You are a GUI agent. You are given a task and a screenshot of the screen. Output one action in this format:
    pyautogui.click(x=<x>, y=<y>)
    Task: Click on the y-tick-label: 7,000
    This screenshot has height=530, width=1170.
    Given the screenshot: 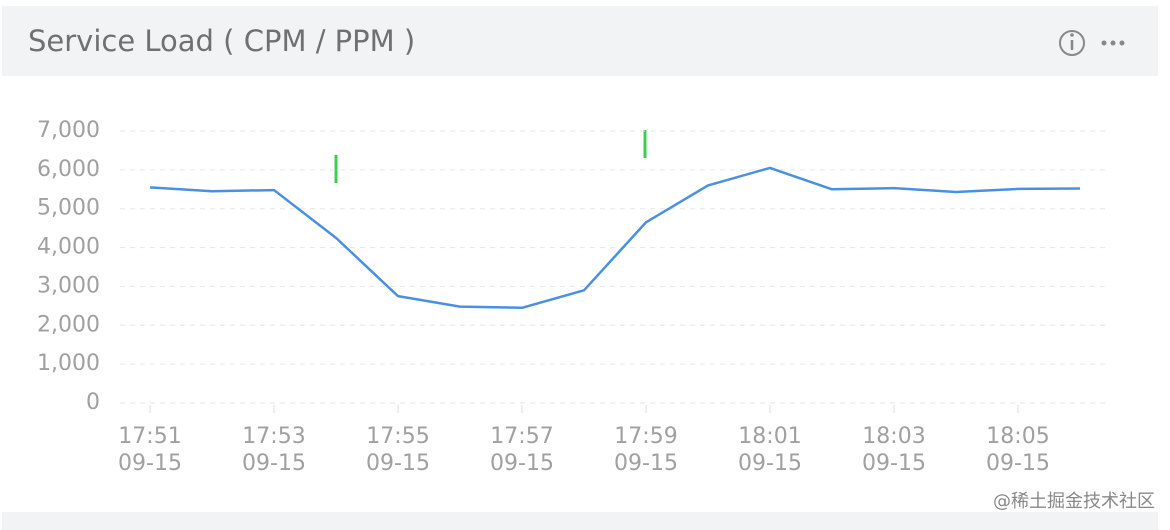 What is the action you would take?
    pyautogui.click(x=68, y=130)
    